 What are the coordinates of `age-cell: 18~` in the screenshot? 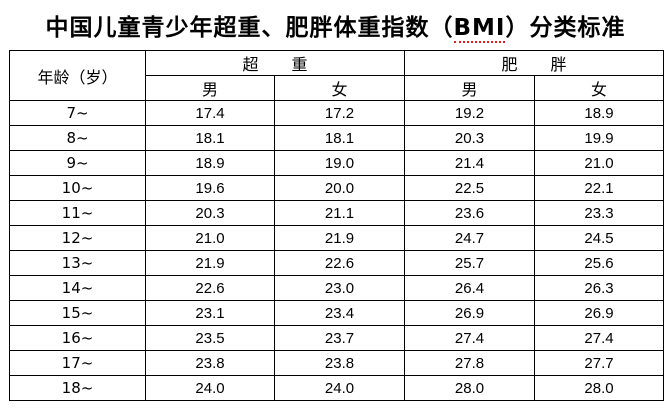 It's located at (77, 388).